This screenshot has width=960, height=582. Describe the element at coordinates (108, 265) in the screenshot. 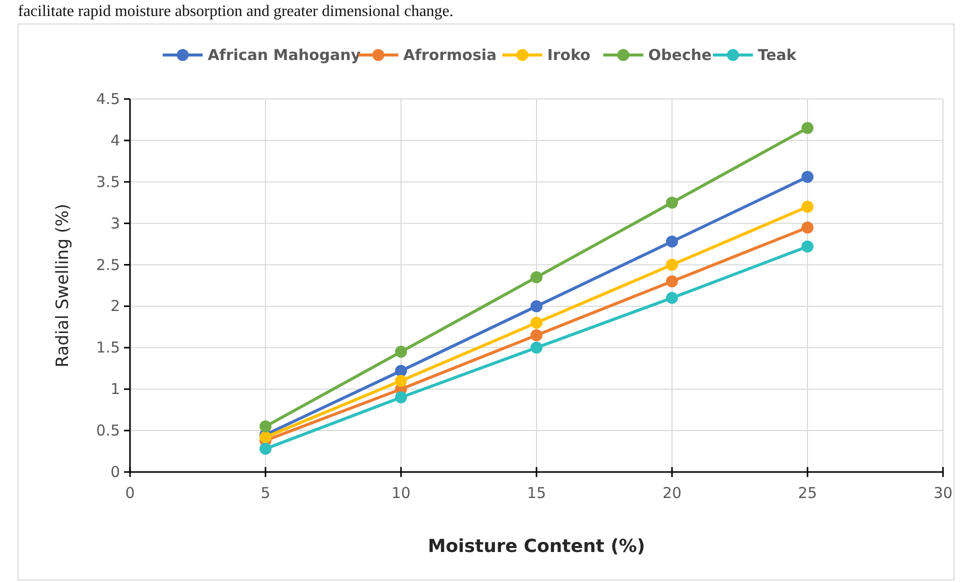

I see `y-tick-label: 2.5` at that location.